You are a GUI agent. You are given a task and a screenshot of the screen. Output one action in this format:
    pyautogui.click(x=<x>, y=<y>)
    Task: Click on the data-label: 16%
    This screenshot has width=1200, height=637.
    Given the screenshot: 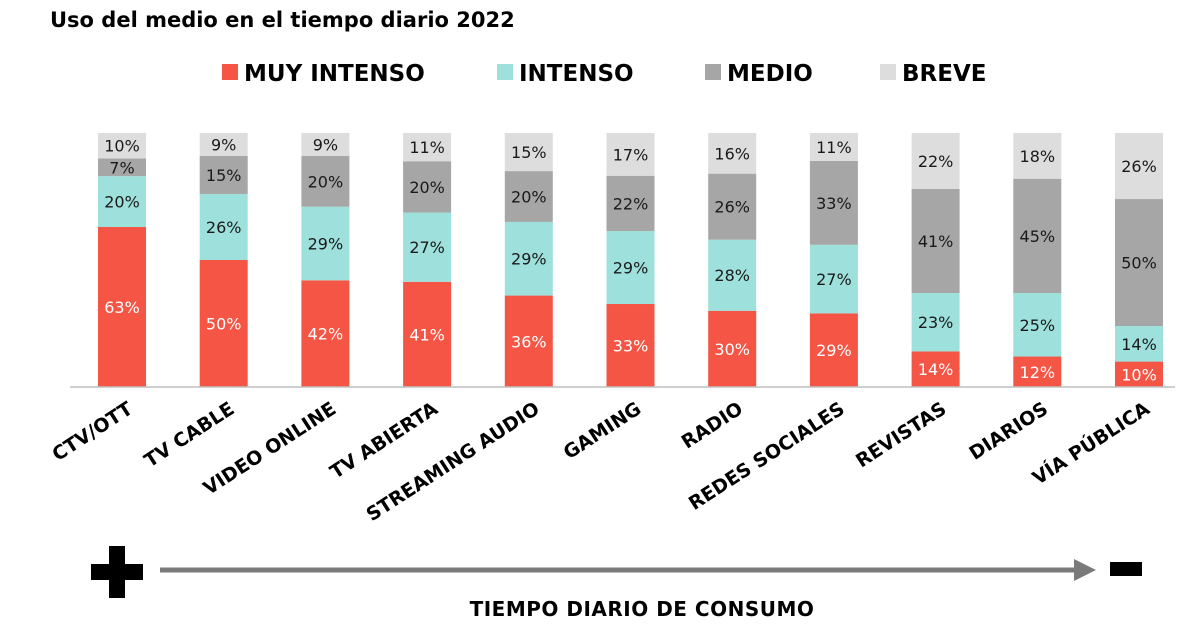 What is the action you would take?
    pyautogui.click(x=732, y=153)
    